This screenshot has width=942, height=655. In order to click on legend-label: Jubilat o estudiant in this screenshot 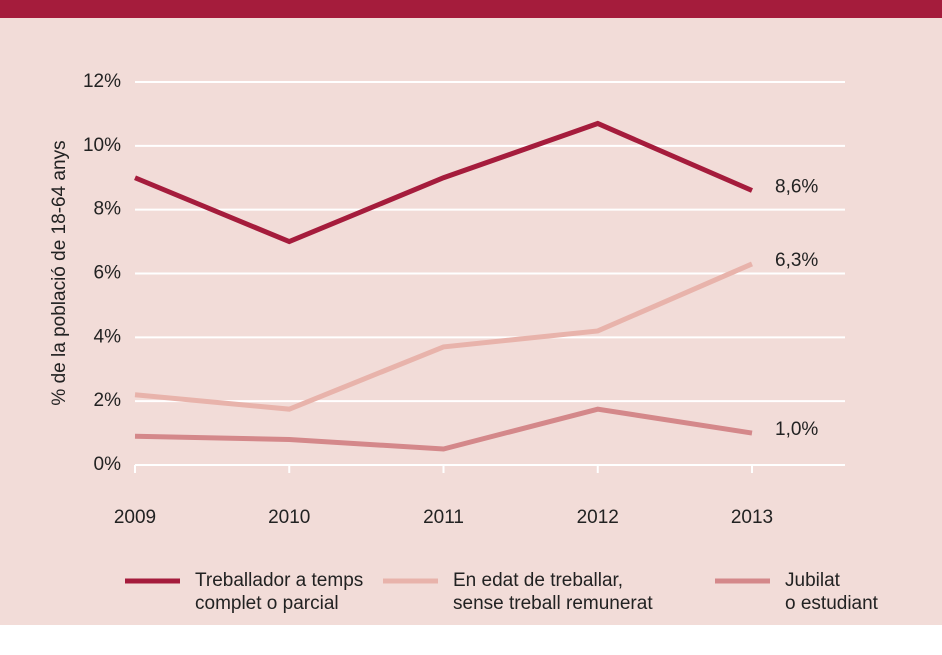, I will do `click(832, 592)`.